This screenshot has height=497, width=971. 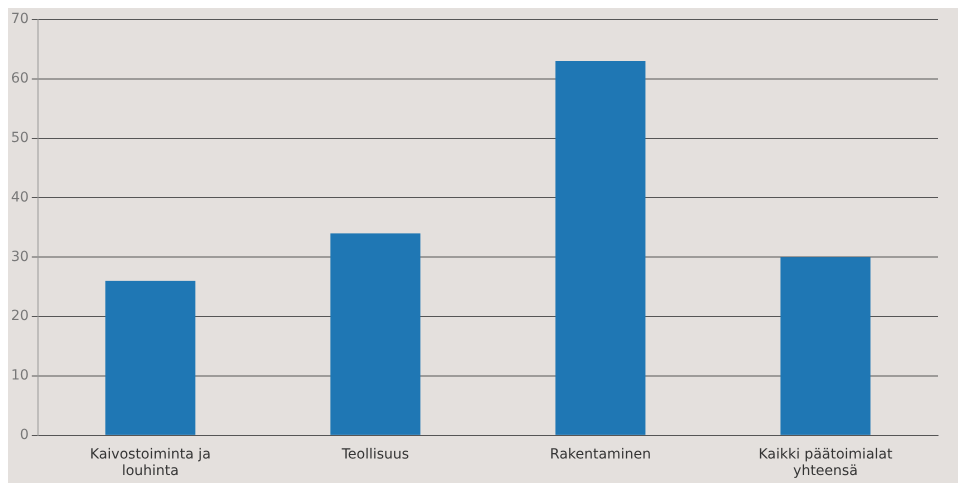 I want to click on y-tick-label: 10, so click(x=19, y=376).